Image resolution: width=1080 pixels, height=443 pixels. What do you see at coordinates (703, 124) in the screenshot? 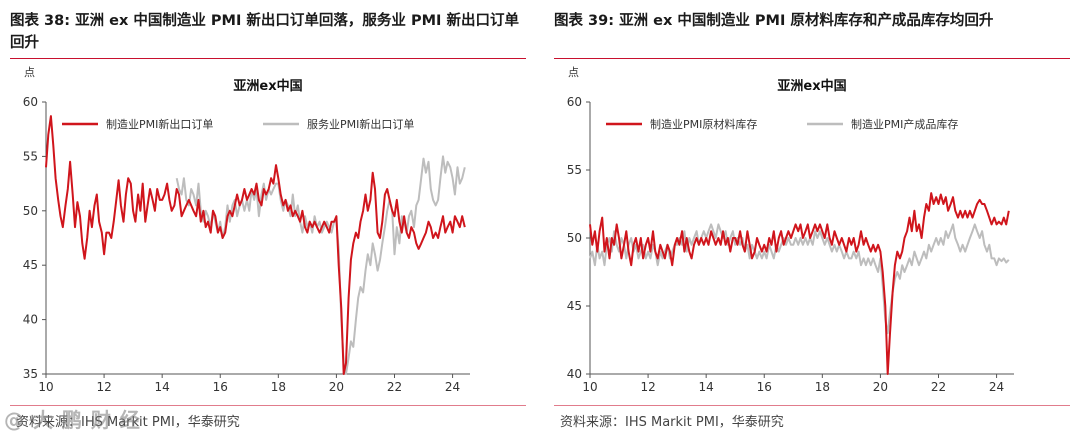
I see `legend-label-1: 制造业PMI原材料库存` at bounding box center [703, 124].